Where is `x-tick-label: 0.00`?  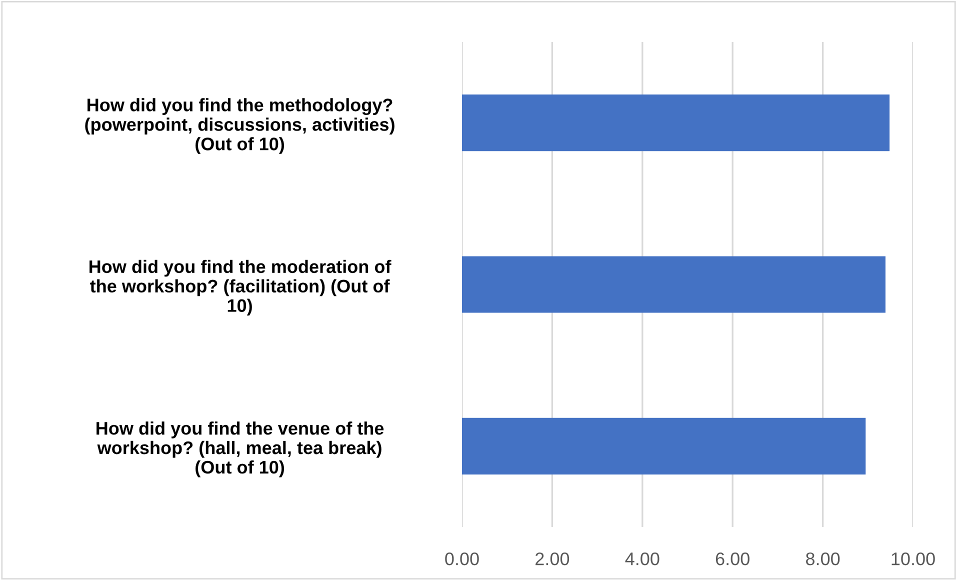
x-tick-label: 0.00 is located at coordinates (462, 559).